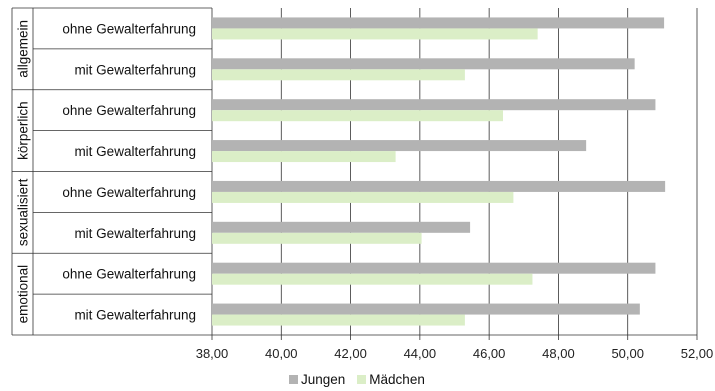 The width and height of the screenshot is (715, 391). Describe the element at coordinates (455, 353) in the screenshot. I see `x-axis-ticks: 38,00 40,00 42,00 44,00 46,00 48,00 50,00 52,00` at that location.